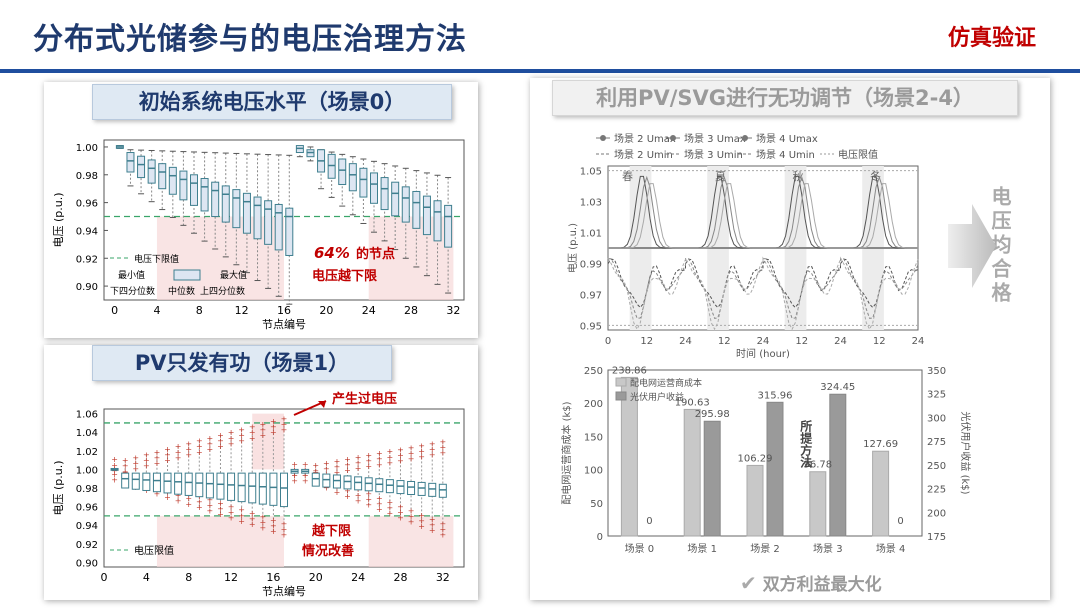 This screenshot has width=1080, height=608. What do you see at coordinates (87, 204) in the screenshot?
I see `y-tick-label: 0.96` at bounding box center [87, 204].